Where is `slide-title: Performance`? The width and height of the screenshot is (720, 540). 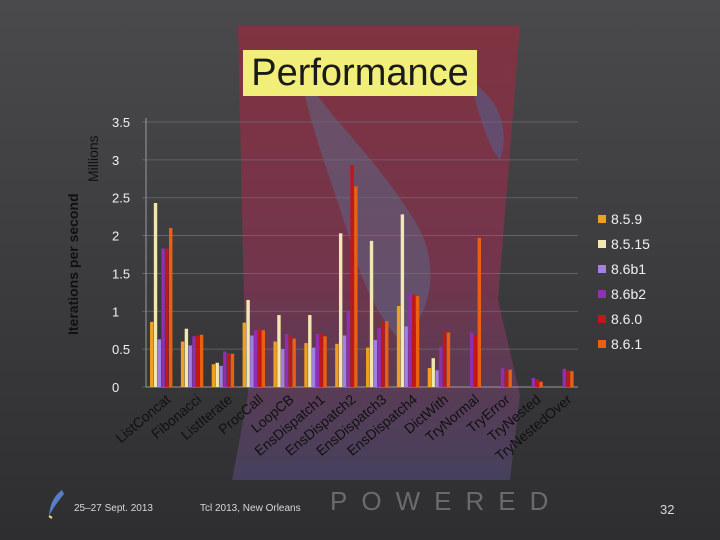
slide-title: Performance is located at coordinates (360, 73).